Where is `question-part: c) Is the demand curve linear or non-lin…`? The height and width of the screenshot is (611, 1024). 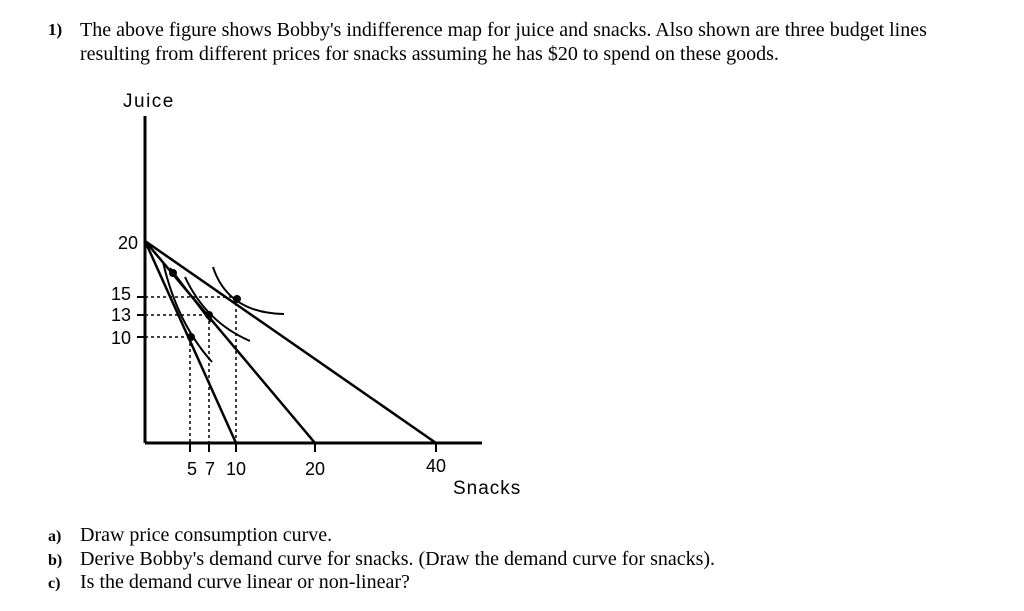 question-part: c) Is the demand curve linear or non-lin… is located at coordinates (518, 583).